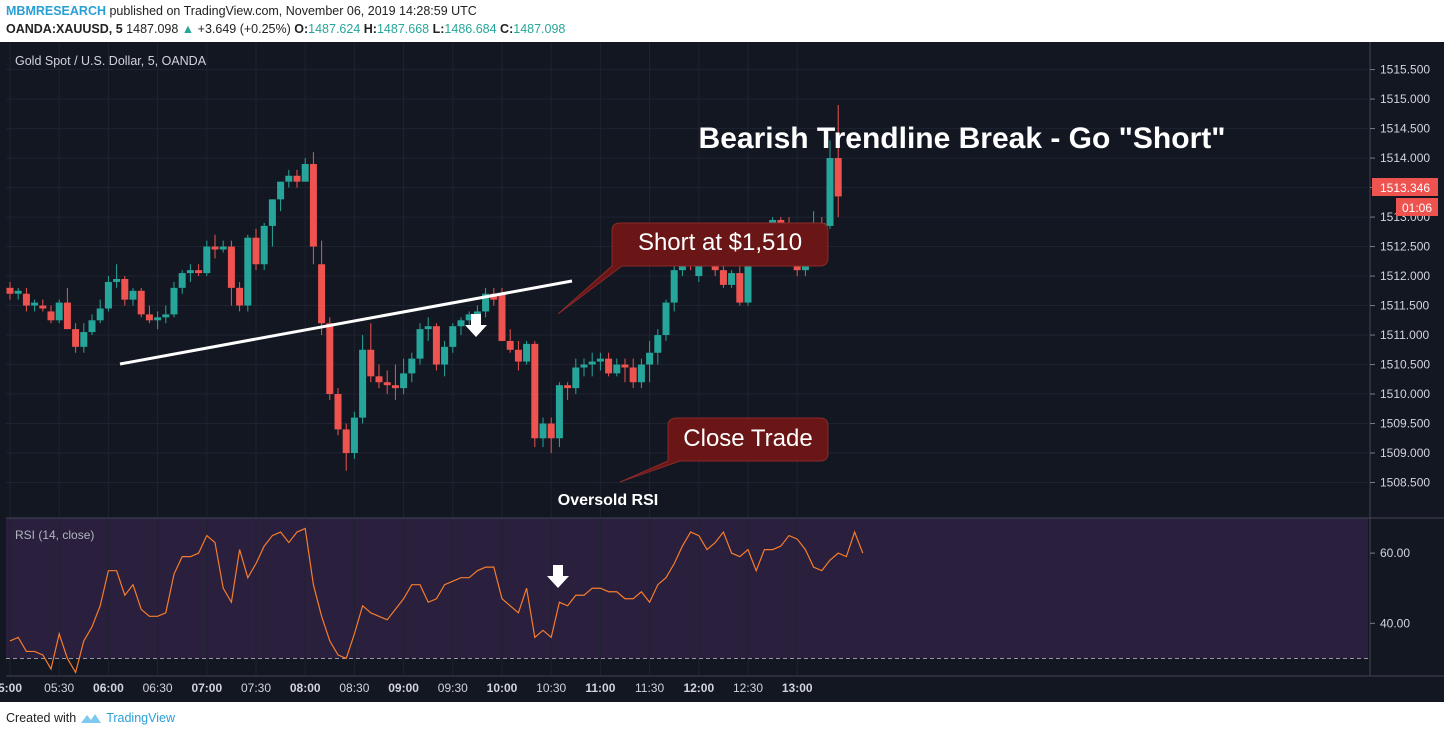  Describe the element at coordinates (244, 29) in the screenshot. I see `price-change: +3.649 (+0.25%)` at that location.